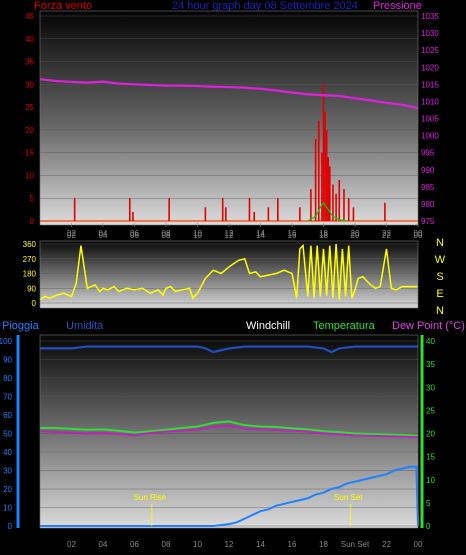  I want to click on temp-axis-tick: 0, so click(428, 526).